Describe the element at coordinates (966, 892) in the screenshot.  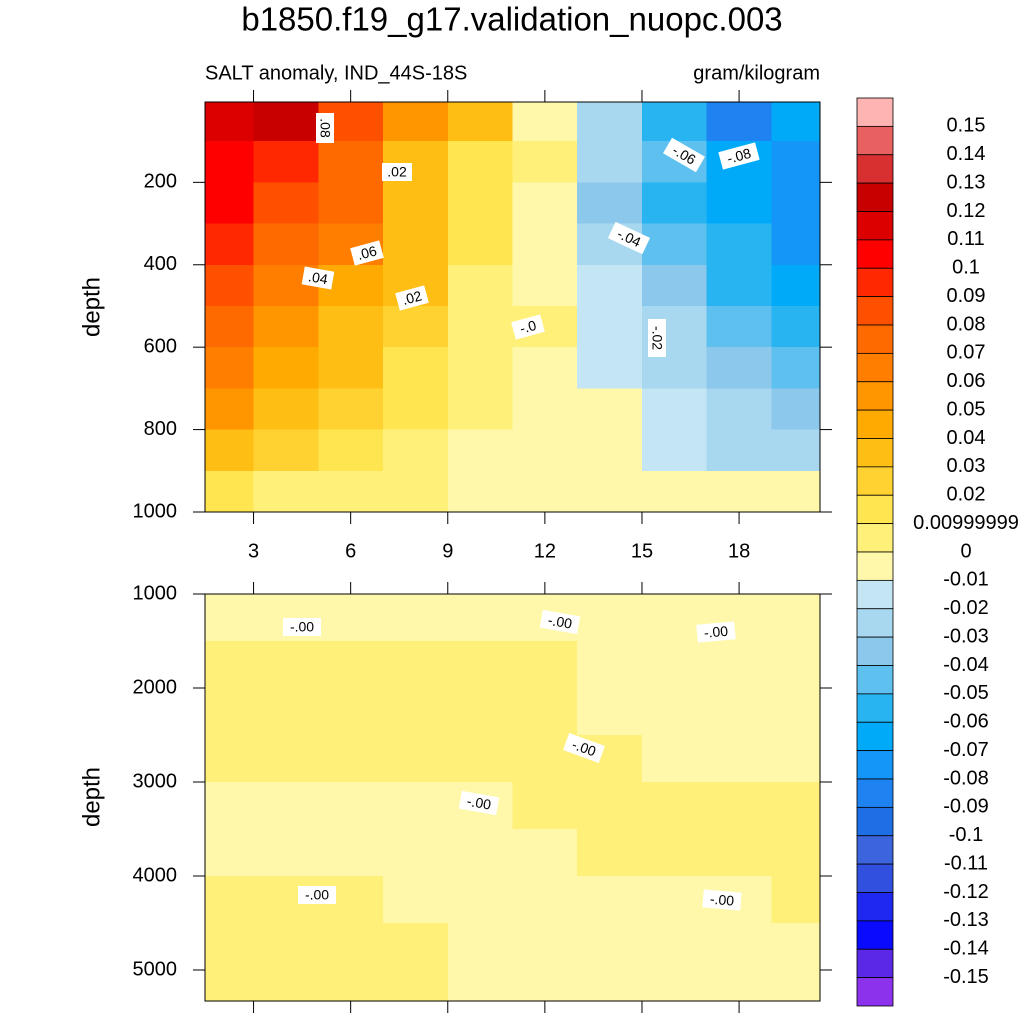
I see `colorbar-label: -0.12` at that location.